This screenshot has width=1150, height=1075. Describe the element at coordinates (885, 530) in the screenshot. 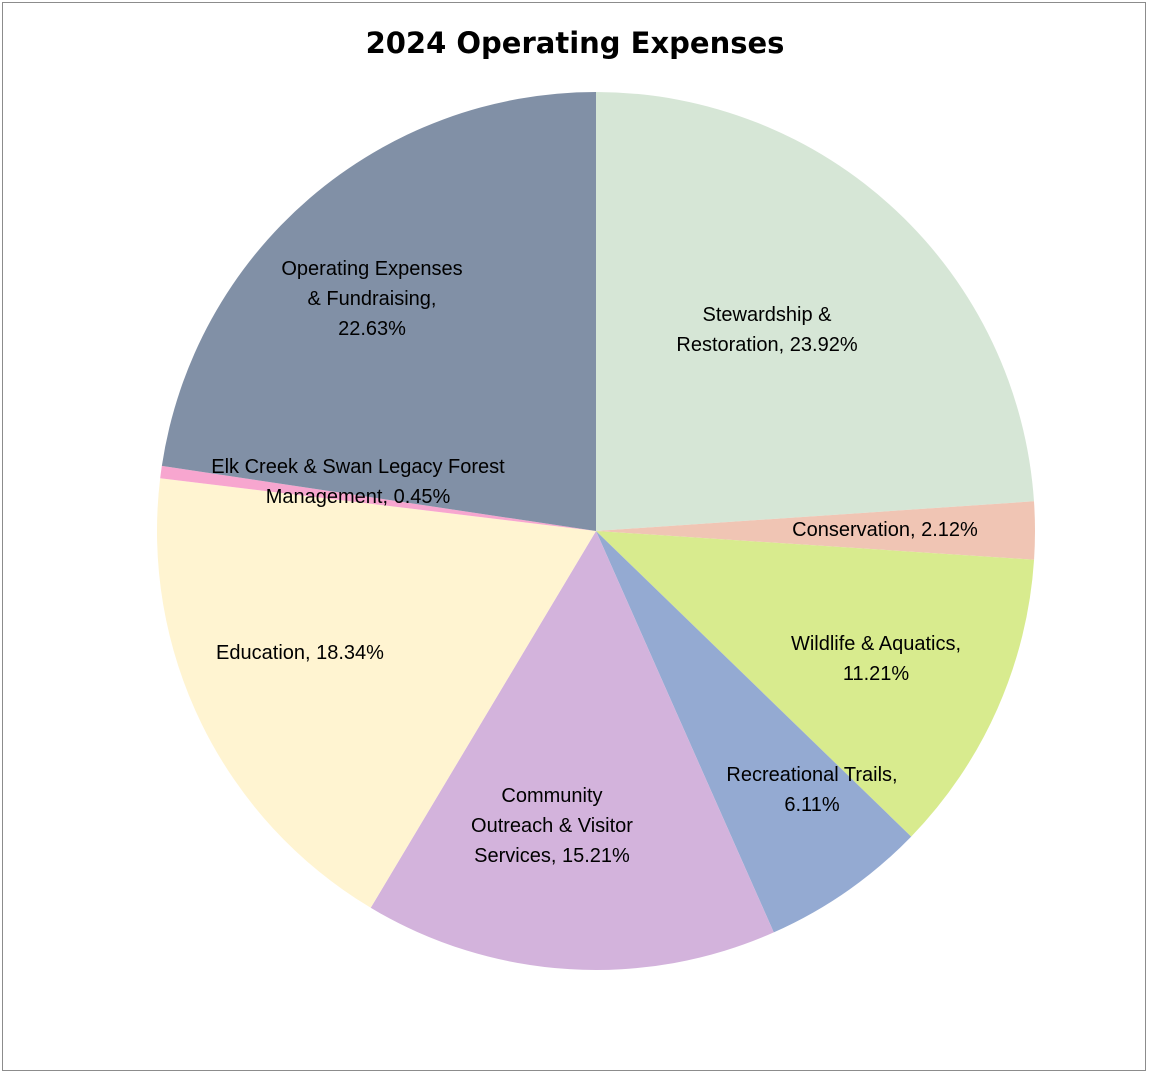

I see `slice-label-2: Conservation, 2.12%` at that location.